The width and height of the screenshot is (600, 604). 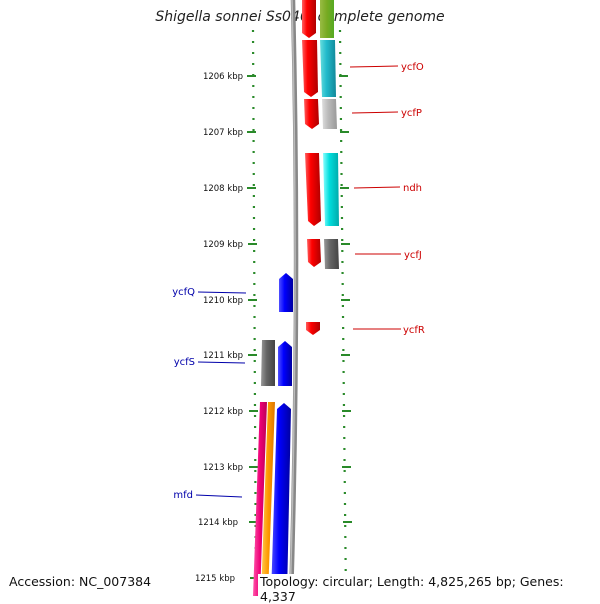 What do you see at coordinates (375, 197) in the screenshot?
I see `right-leader-lines` at bounding box center [375, 197].